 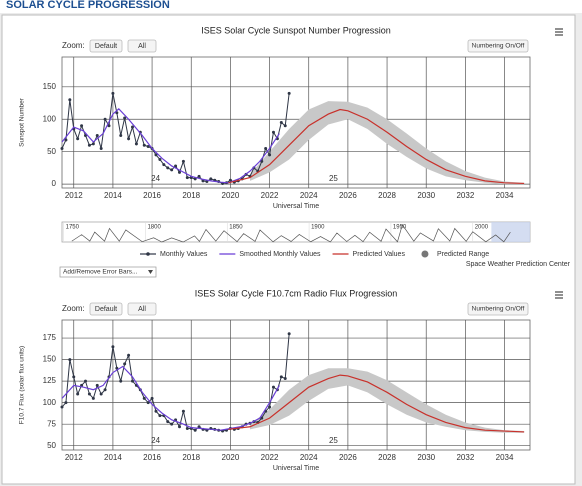 I want to click on y-axis-label: F10.7 Flux (solar flux units), so click(x=22, y=385).